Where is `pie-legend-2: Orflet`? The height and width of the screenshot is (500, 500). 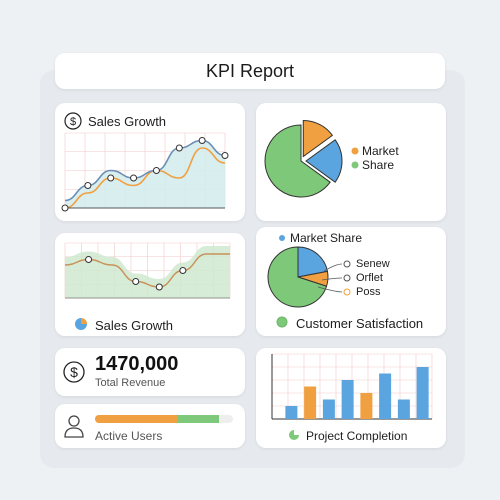
pie-legend-2: Orflet is located at coordinates (369, 278).